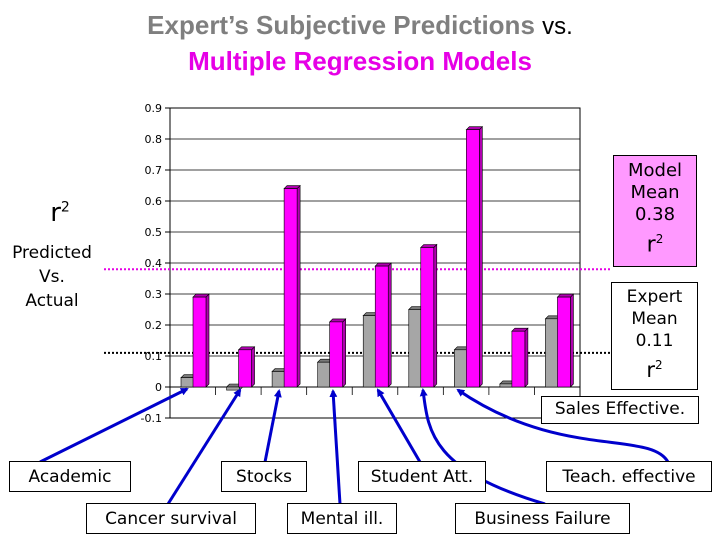  I want to click on label-student-att: Student Att., so click(422, 476).